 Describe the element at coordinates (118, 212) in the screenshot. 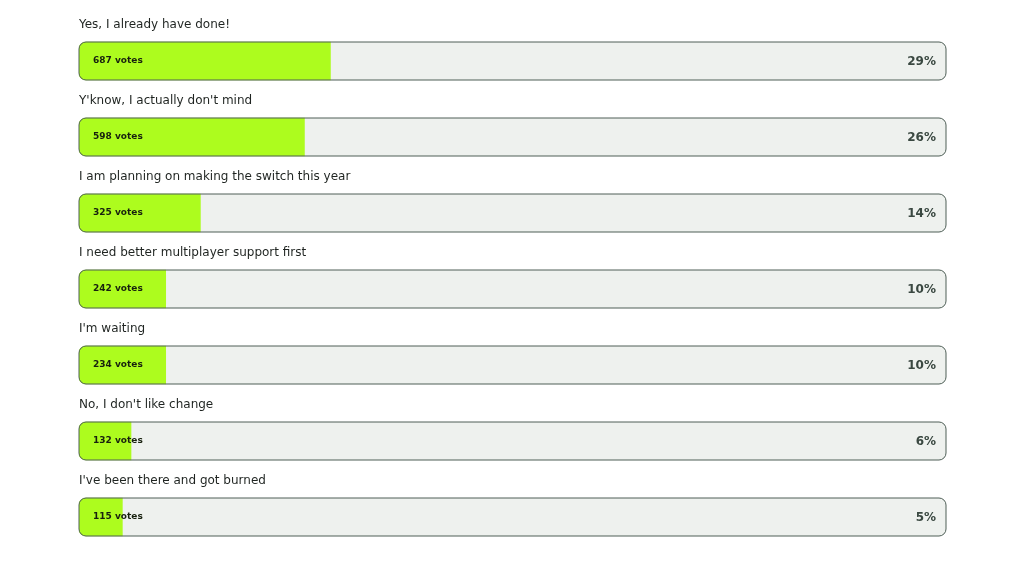

I see `annotation: 325 votes` at that location.